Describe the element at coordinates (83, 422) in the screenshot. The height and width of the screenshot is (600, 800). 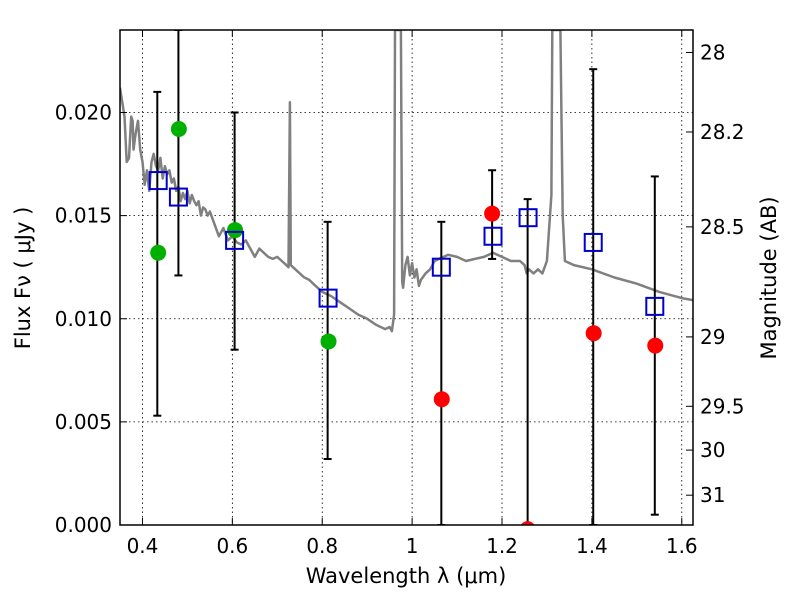
I see `y-tick-label: 0.005` at that location.